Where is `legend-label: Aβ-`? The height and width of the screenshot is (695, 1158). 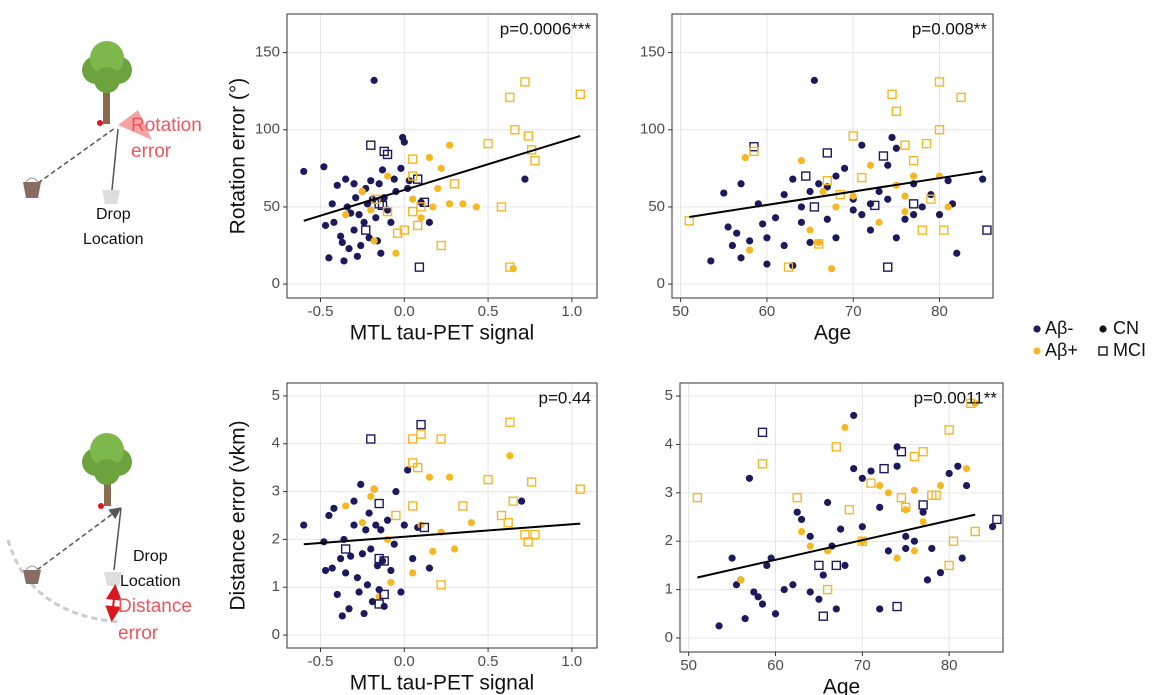
legend-label: Aβ- is located at coordinates (1059, 328).